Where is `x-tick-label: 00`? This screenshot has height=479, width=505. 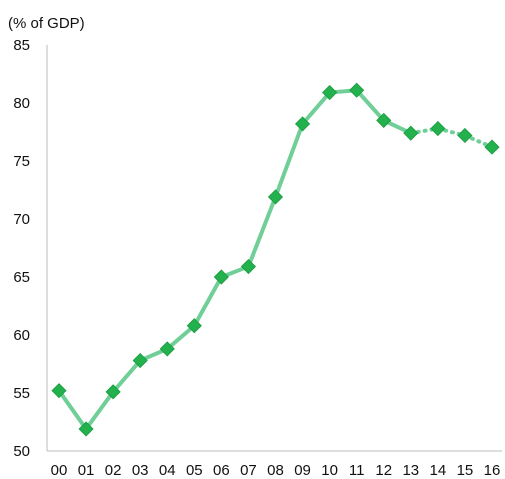 x-tick-label: 00 is located at coordinates (59, 470).